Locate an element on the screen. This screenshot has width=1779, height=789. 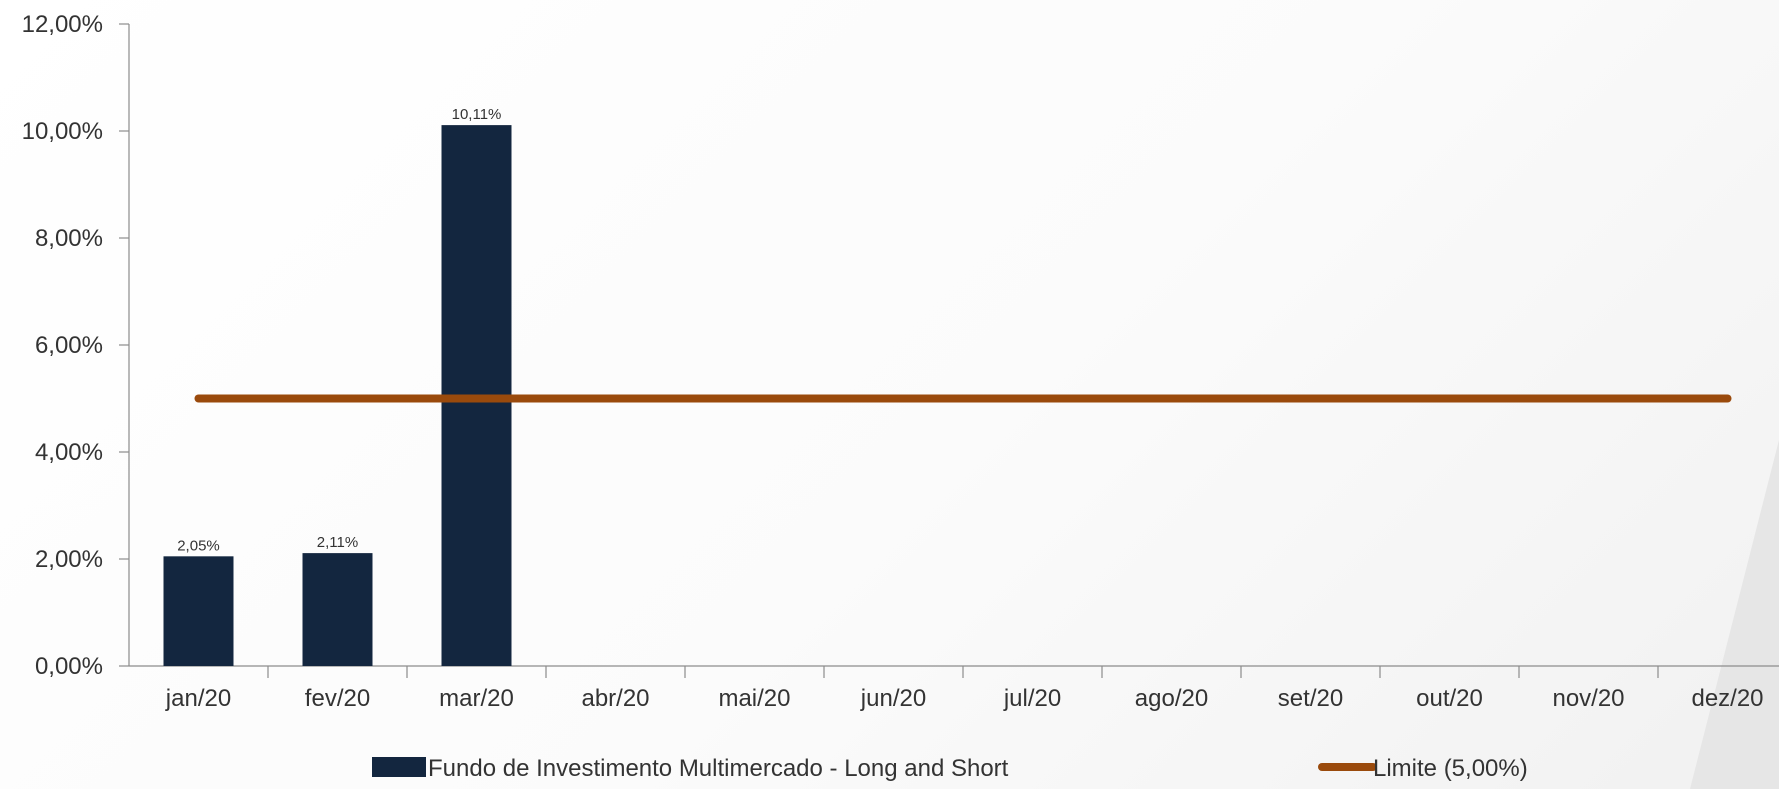
bar-data-label: 10,11% is located at coordinates (477, 114).